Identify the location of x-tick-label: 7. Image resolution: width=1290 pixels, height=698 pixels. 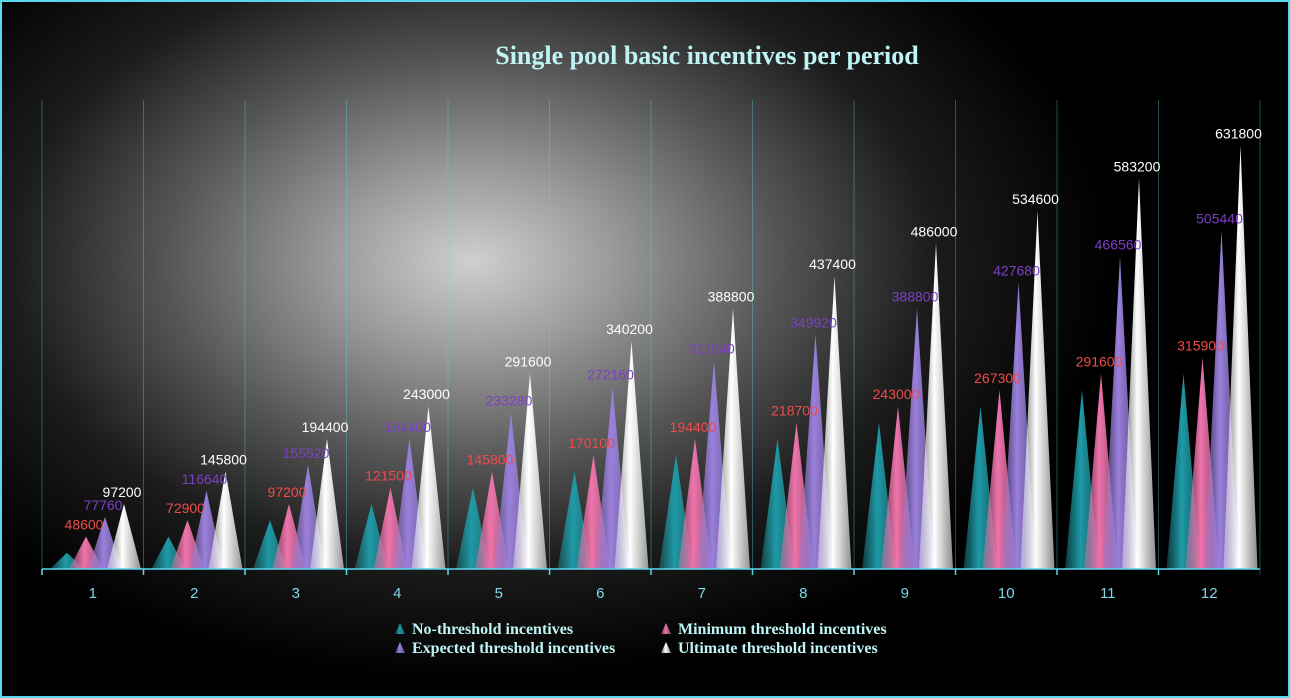
(702, 593).